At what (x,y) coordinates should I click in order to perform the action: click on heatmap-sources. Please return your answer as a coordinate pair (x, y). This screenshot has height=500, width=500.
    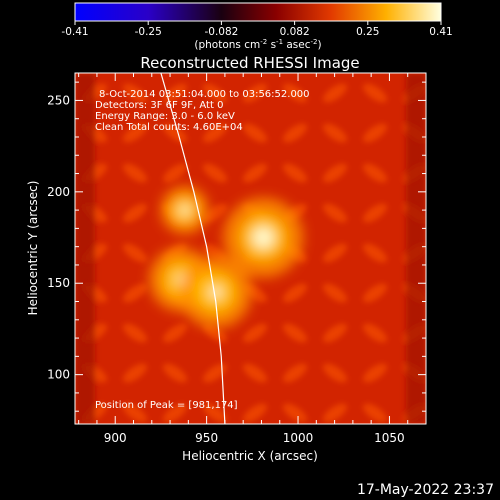
    Looking at the image, I should click on (226, 257).